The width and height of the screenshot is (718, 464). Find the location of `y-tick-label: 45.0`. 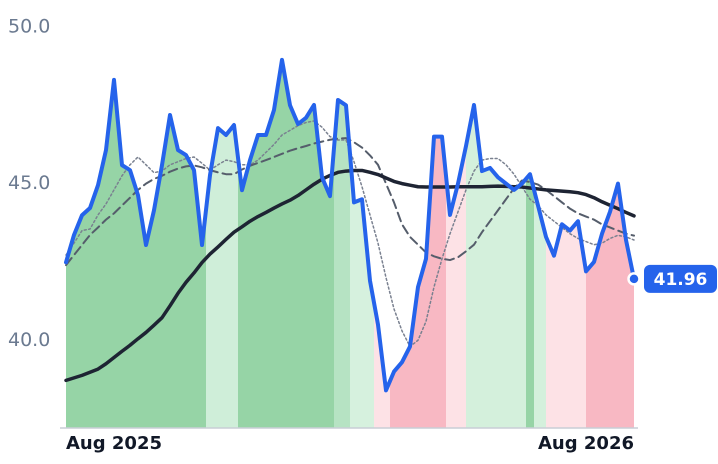

y-tick-label: 45.0 is located at coordinates (29, 183).